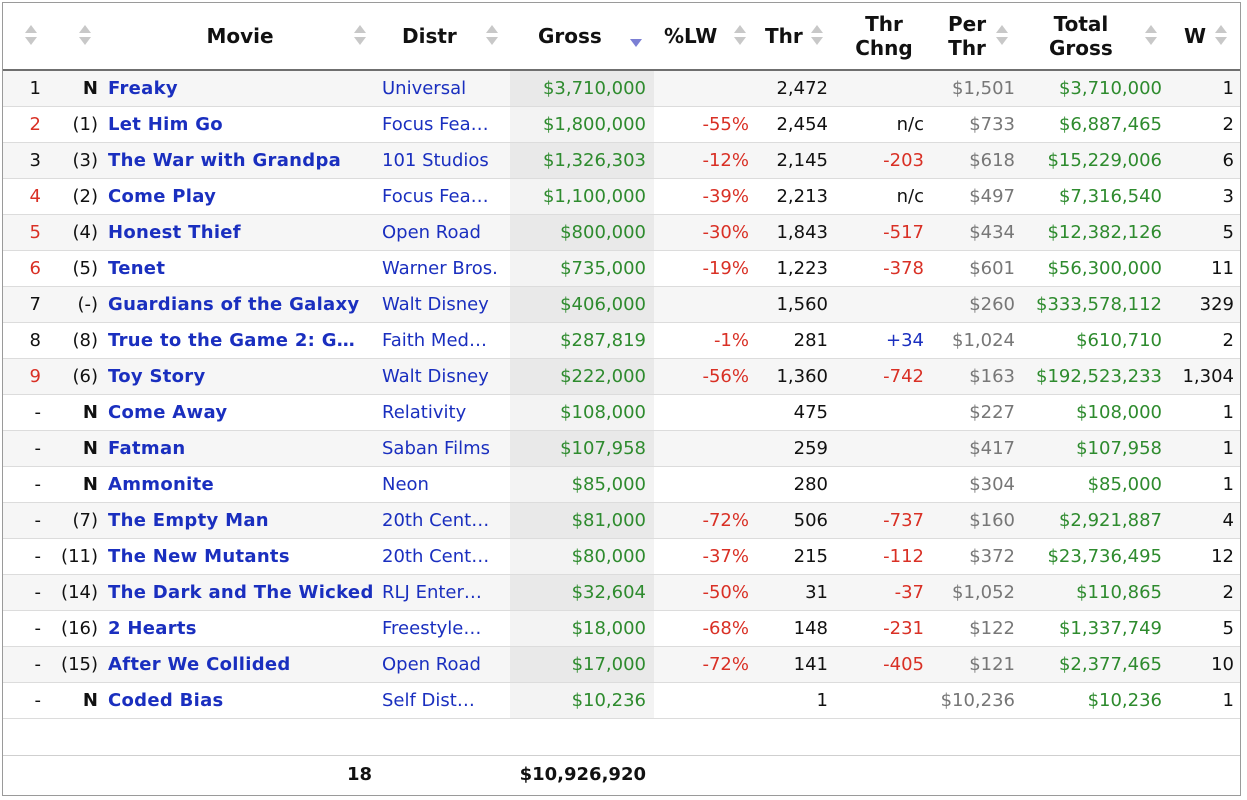 This screenshot has width=1247, height=800. What do you see at coordinates (979, 37) in the screenshot?
I see `col-header-per-thr: Per Thr` at bounding box center [979, 37].